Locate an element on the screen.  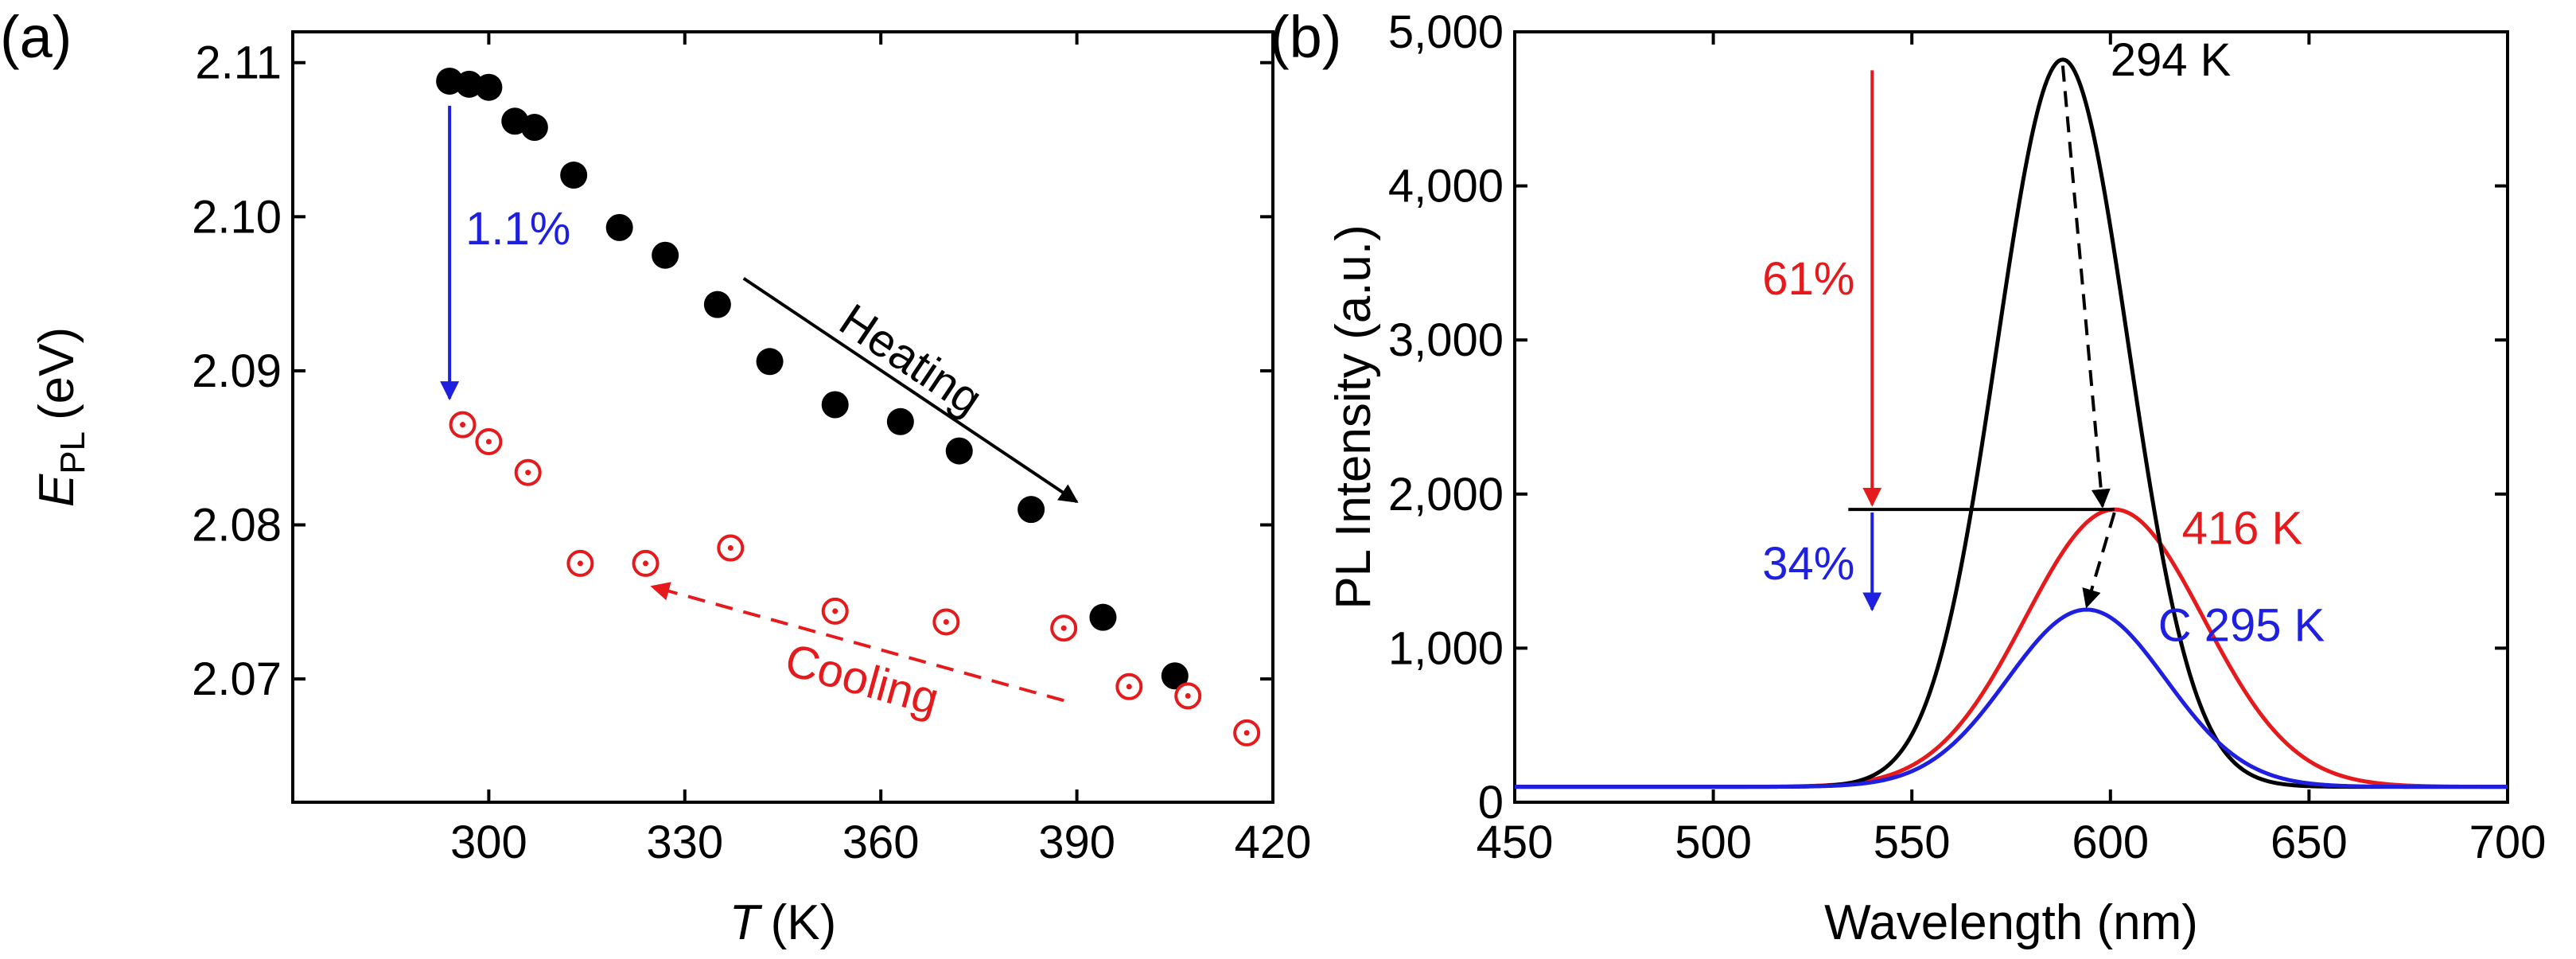
panel-b-x-tick-label: 500 is located at coordinates (1714, 842).